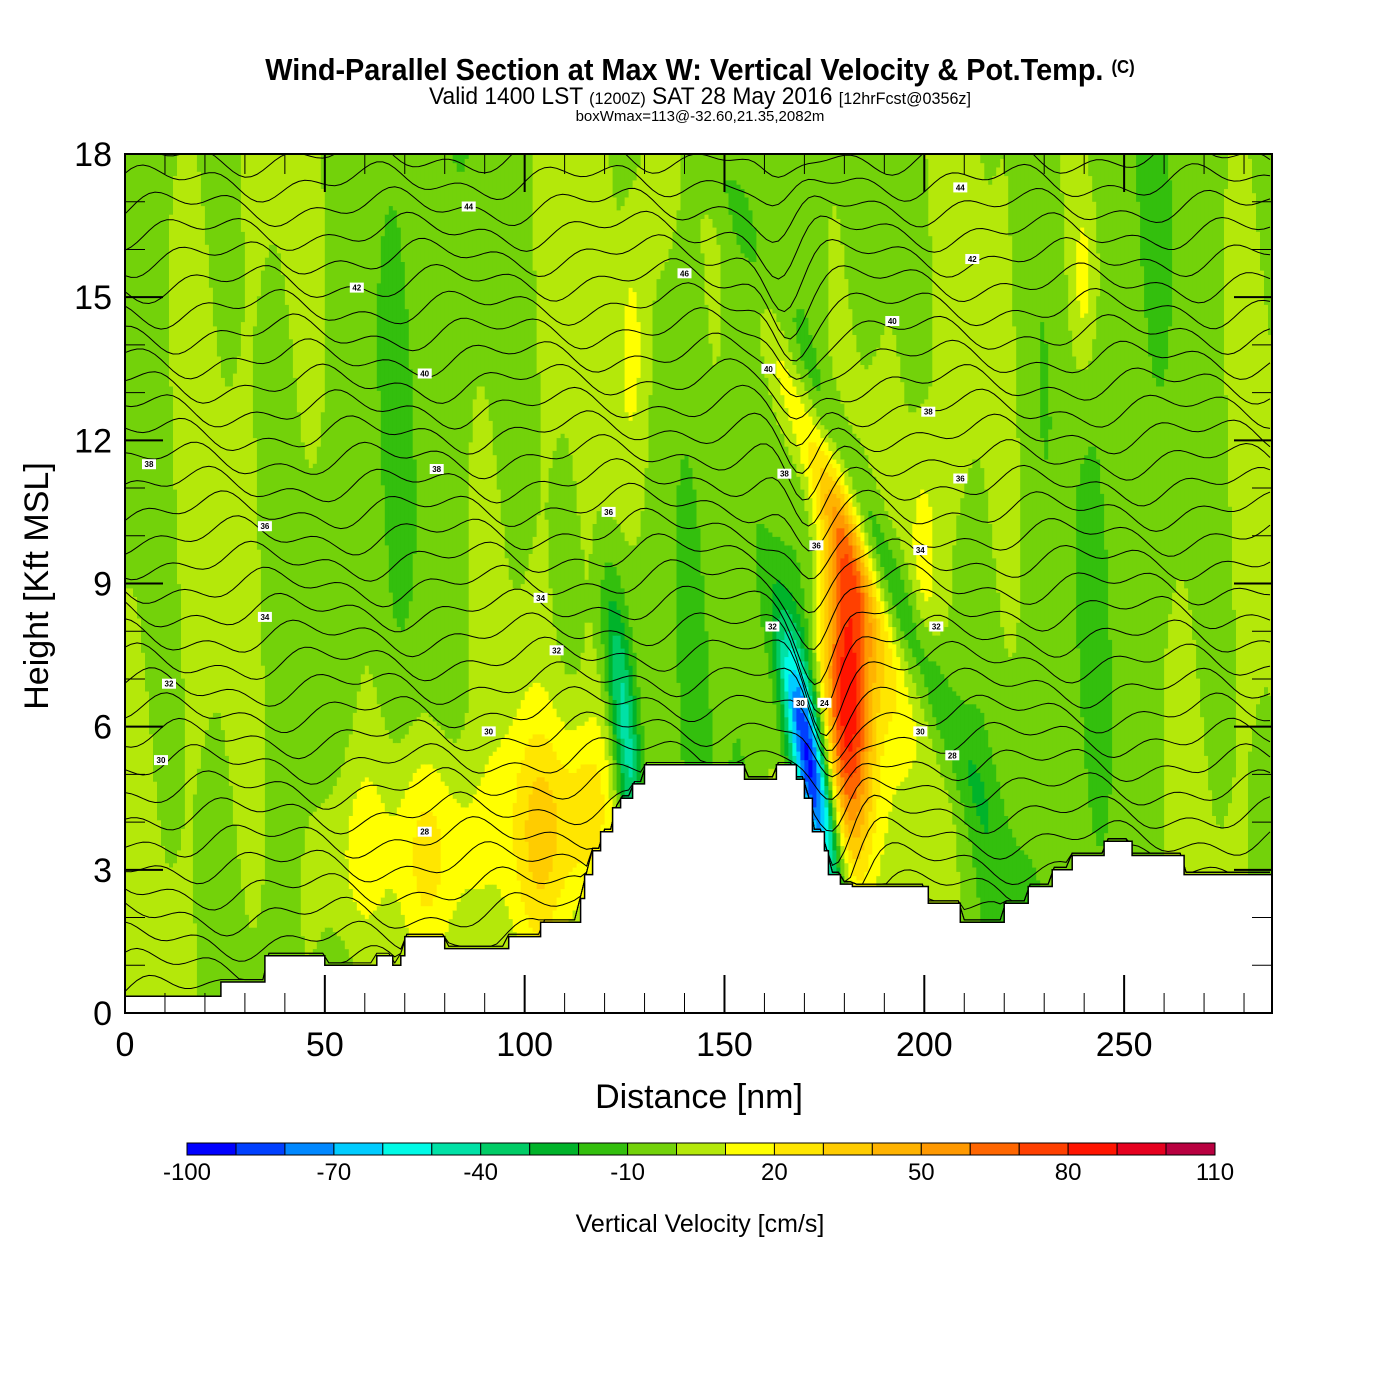 Image resolution: width=1400 pixels, height=1400 pixels. What do you see at coordinates (699, 1097) in the screenshot?
I see `x-axis-title: Distance [nm]` at bounding box center [699, 1097].